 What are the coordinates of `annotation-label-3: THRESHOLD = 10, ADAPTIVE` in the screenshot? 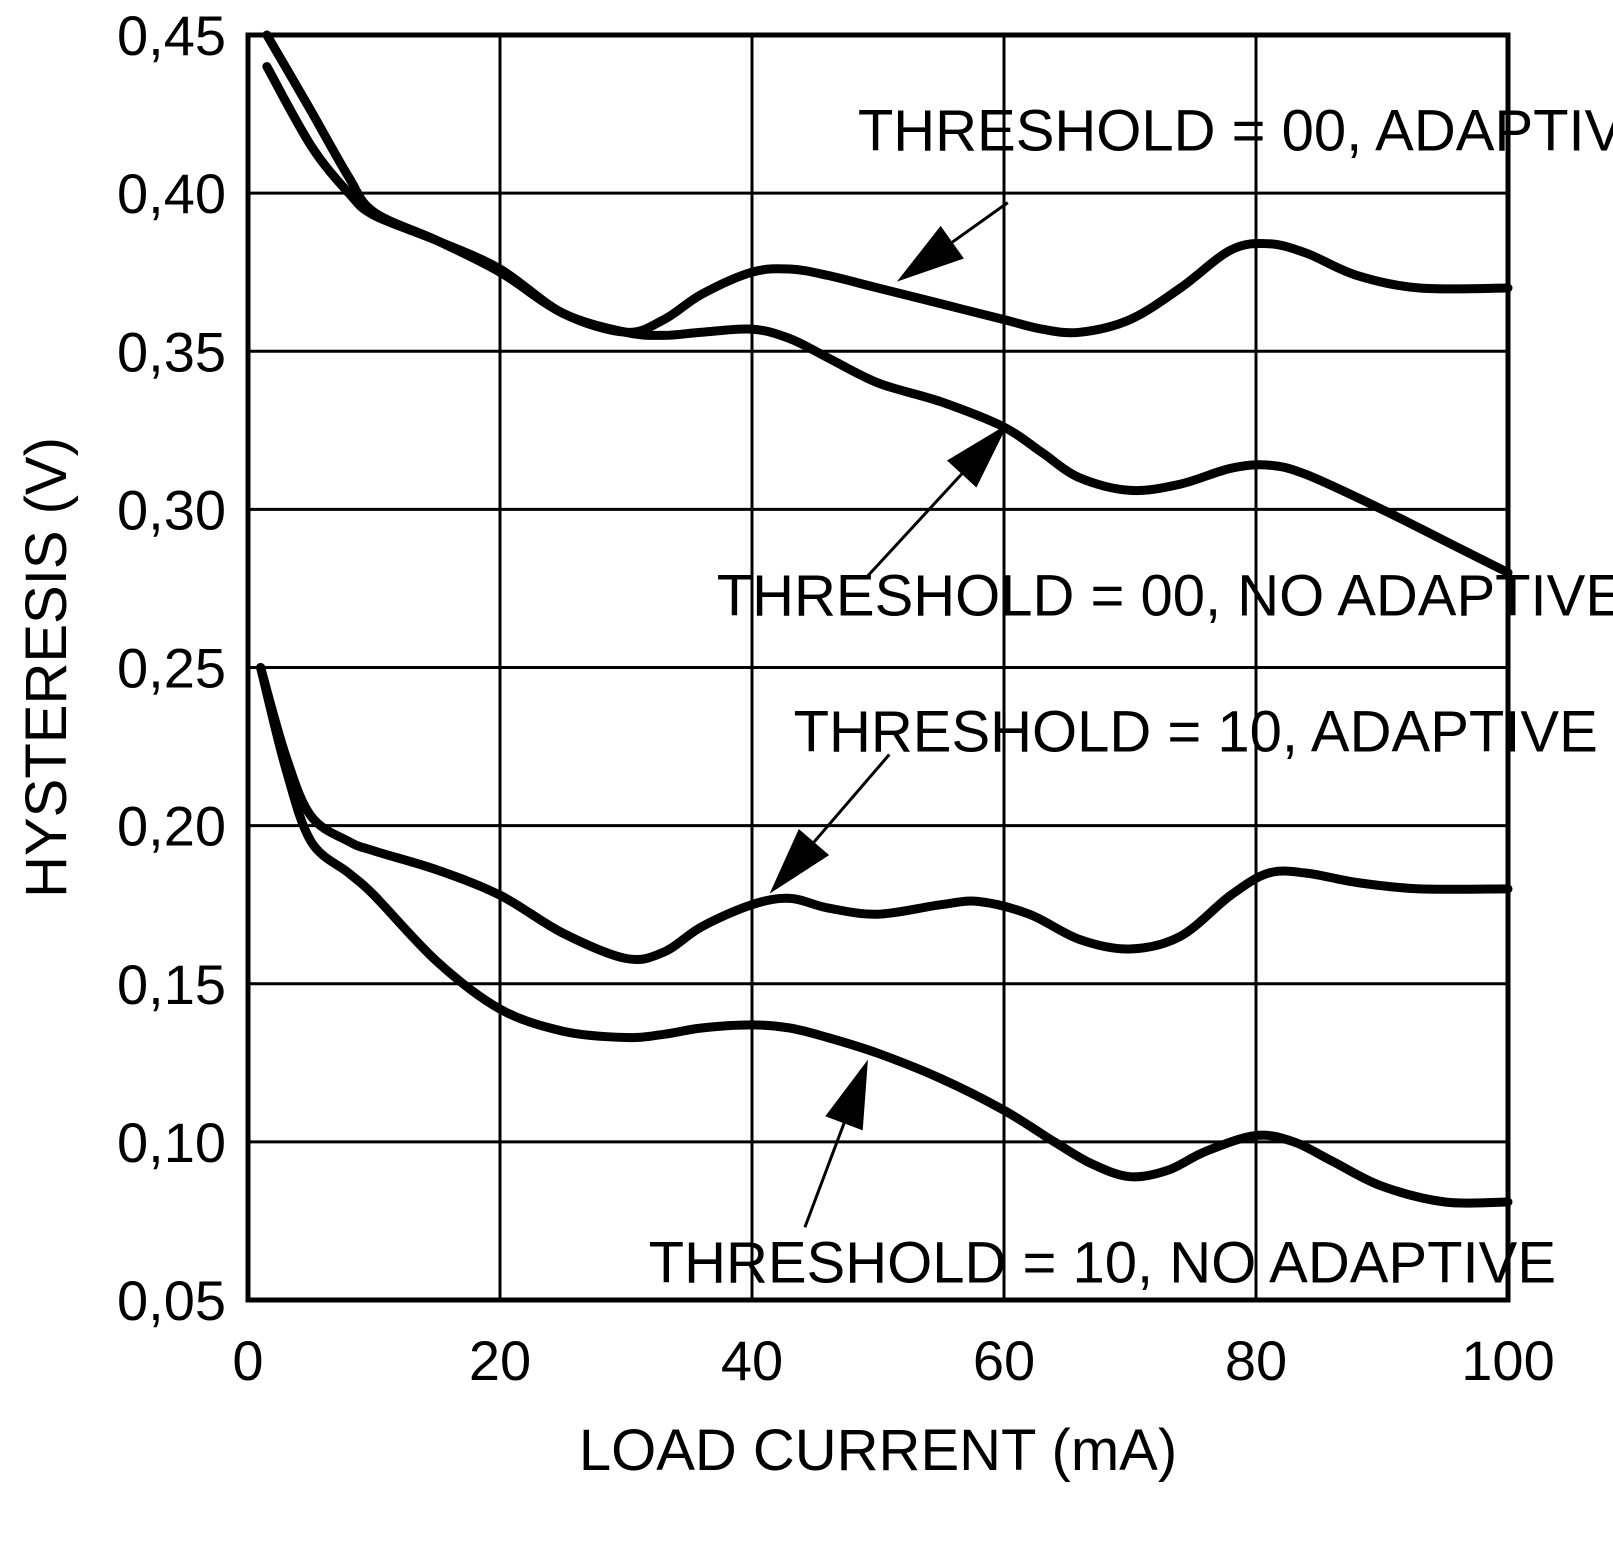 It's located at (1196, 731).